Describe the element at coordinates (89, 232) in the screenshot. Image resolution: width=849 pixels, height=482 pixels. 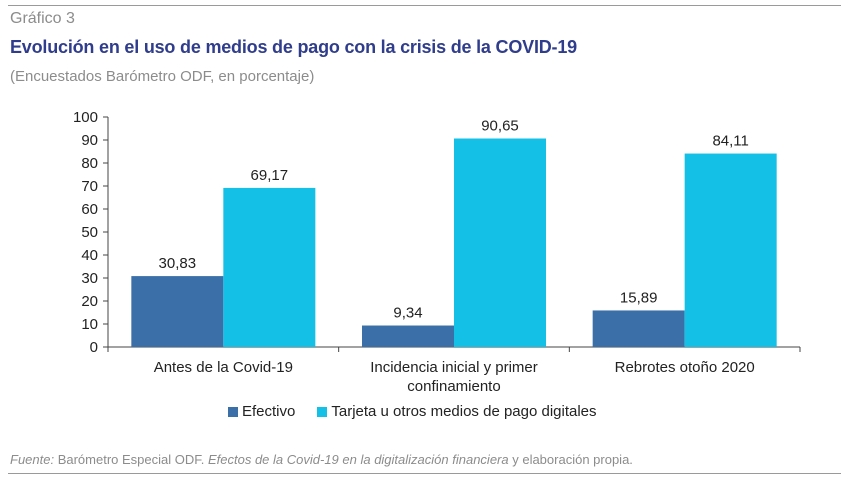
I see `y-tick-label: 50` at that location.